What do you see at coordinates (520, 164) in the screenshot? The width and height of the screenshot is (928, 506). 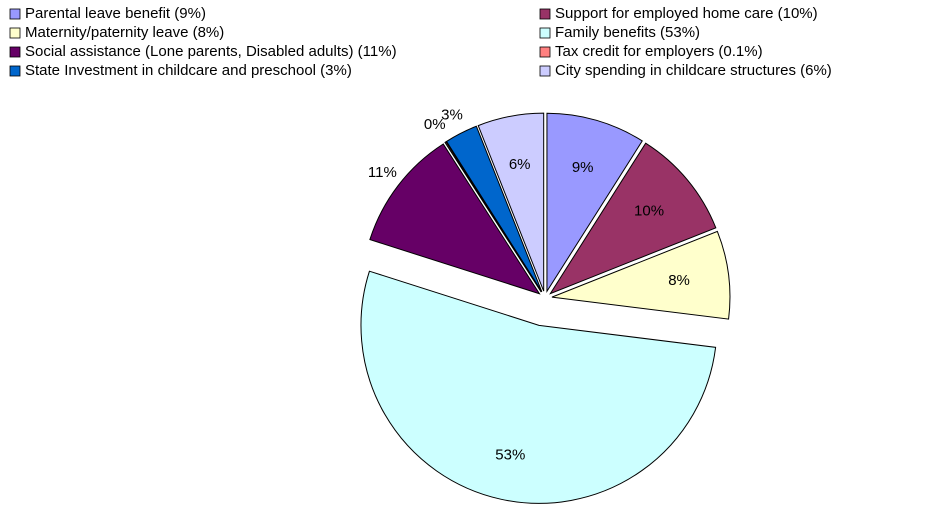 I see `data-label: 6%` at bounding box center [520, 164].